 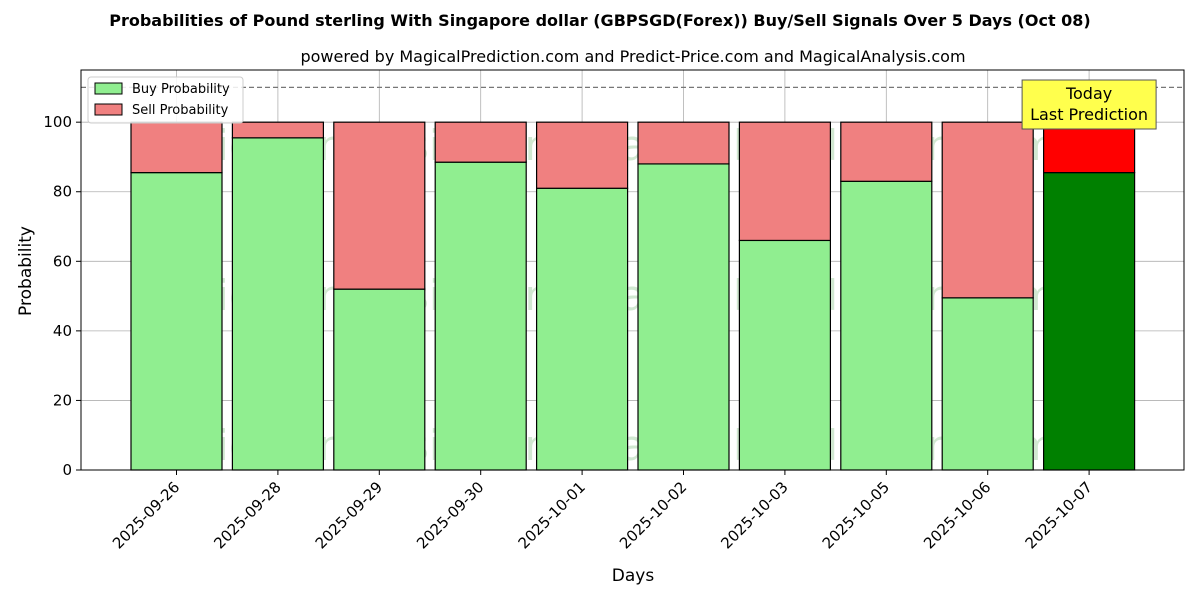 I want to click on y-tick-label: 100, so click(x=57, y=122).